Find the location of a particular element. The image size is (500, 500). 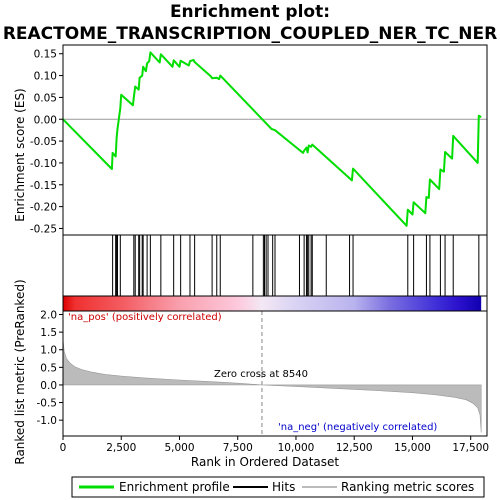

es-y-tick-label: -0.10 is located at coordinates (43, 164).